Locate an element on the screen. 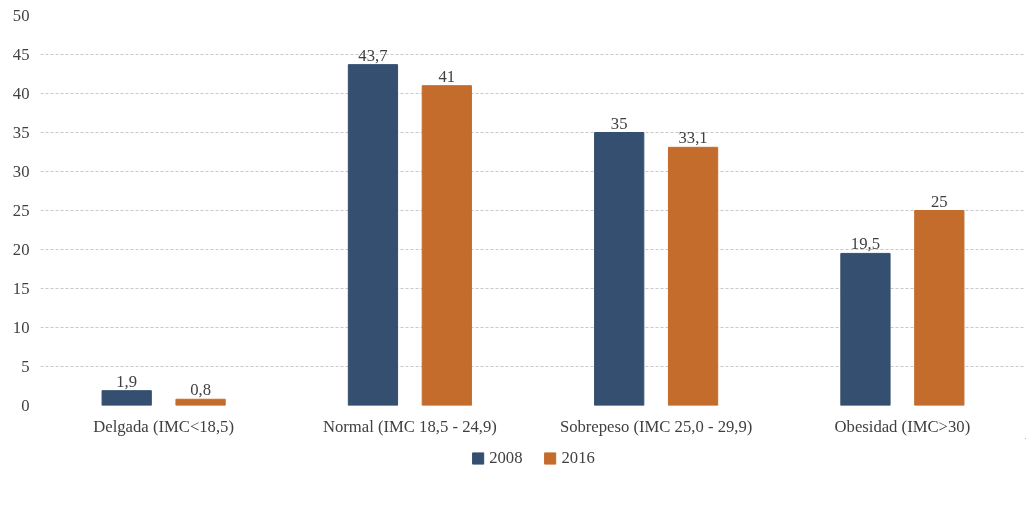  data-label: 41 is located at coordinates (447, 76).